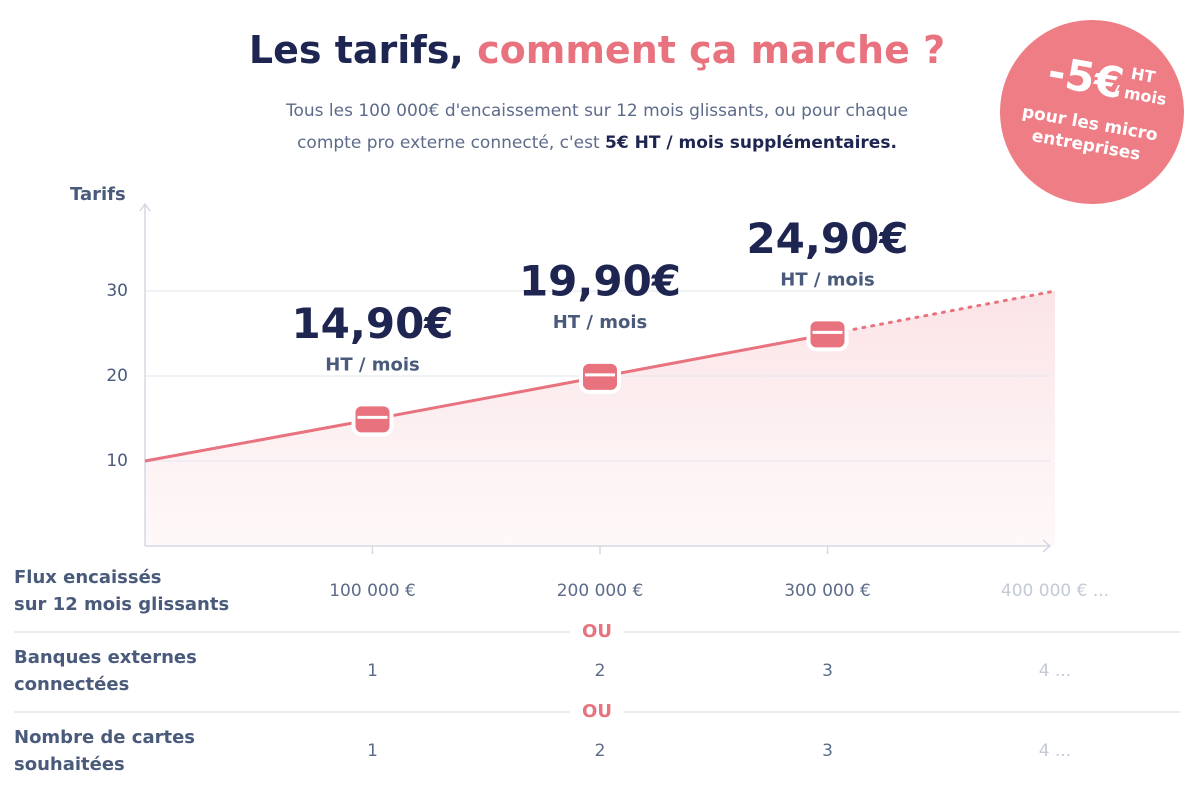 This screenshot has width=1200, height=795. What do you see at coordinates (448, 143) in the screenshot?
I see `subtitle-text: compte pro externe connecté, c'est` at bounding box center [448, 143].